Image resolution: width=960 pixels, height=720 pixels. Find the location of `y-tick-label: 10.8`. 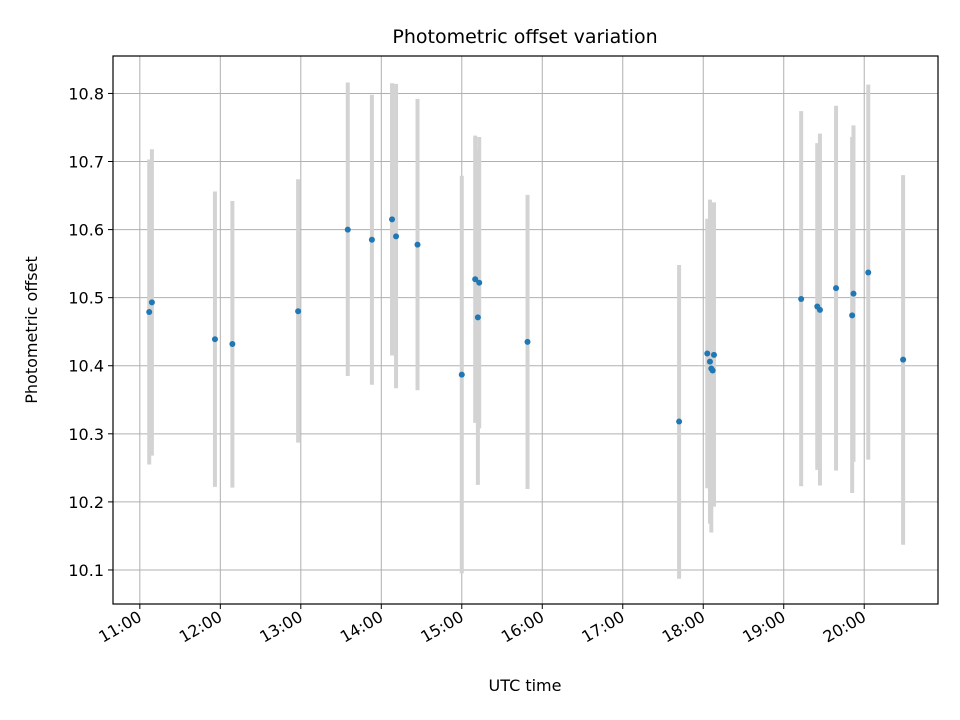

y-tick-label: 10.8 is located at coordinates (86, 93).